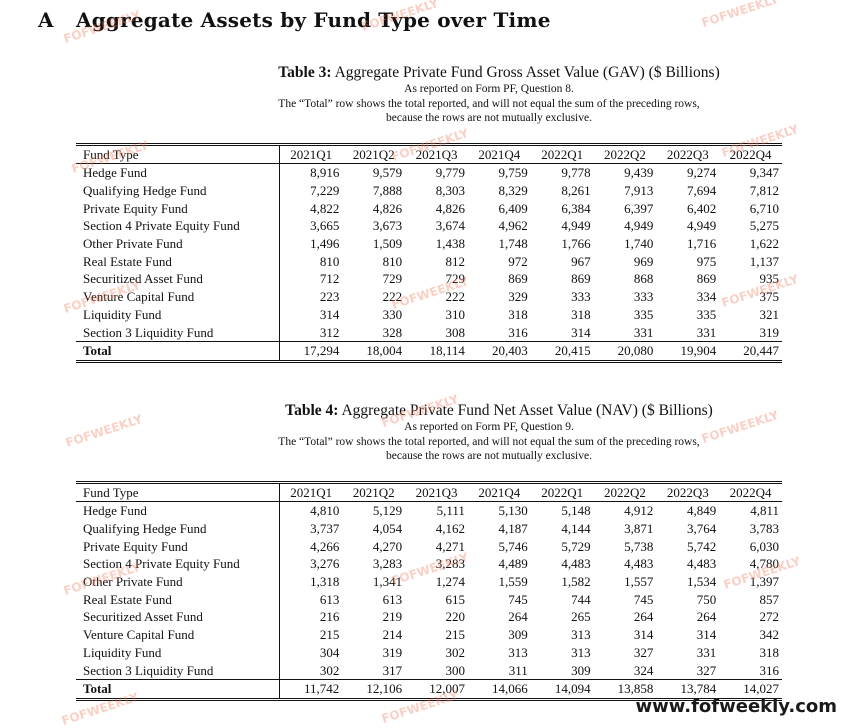  Describe the element at coordinates (329, 670) in the screenshot. I see `cell-value: 302` at that location.